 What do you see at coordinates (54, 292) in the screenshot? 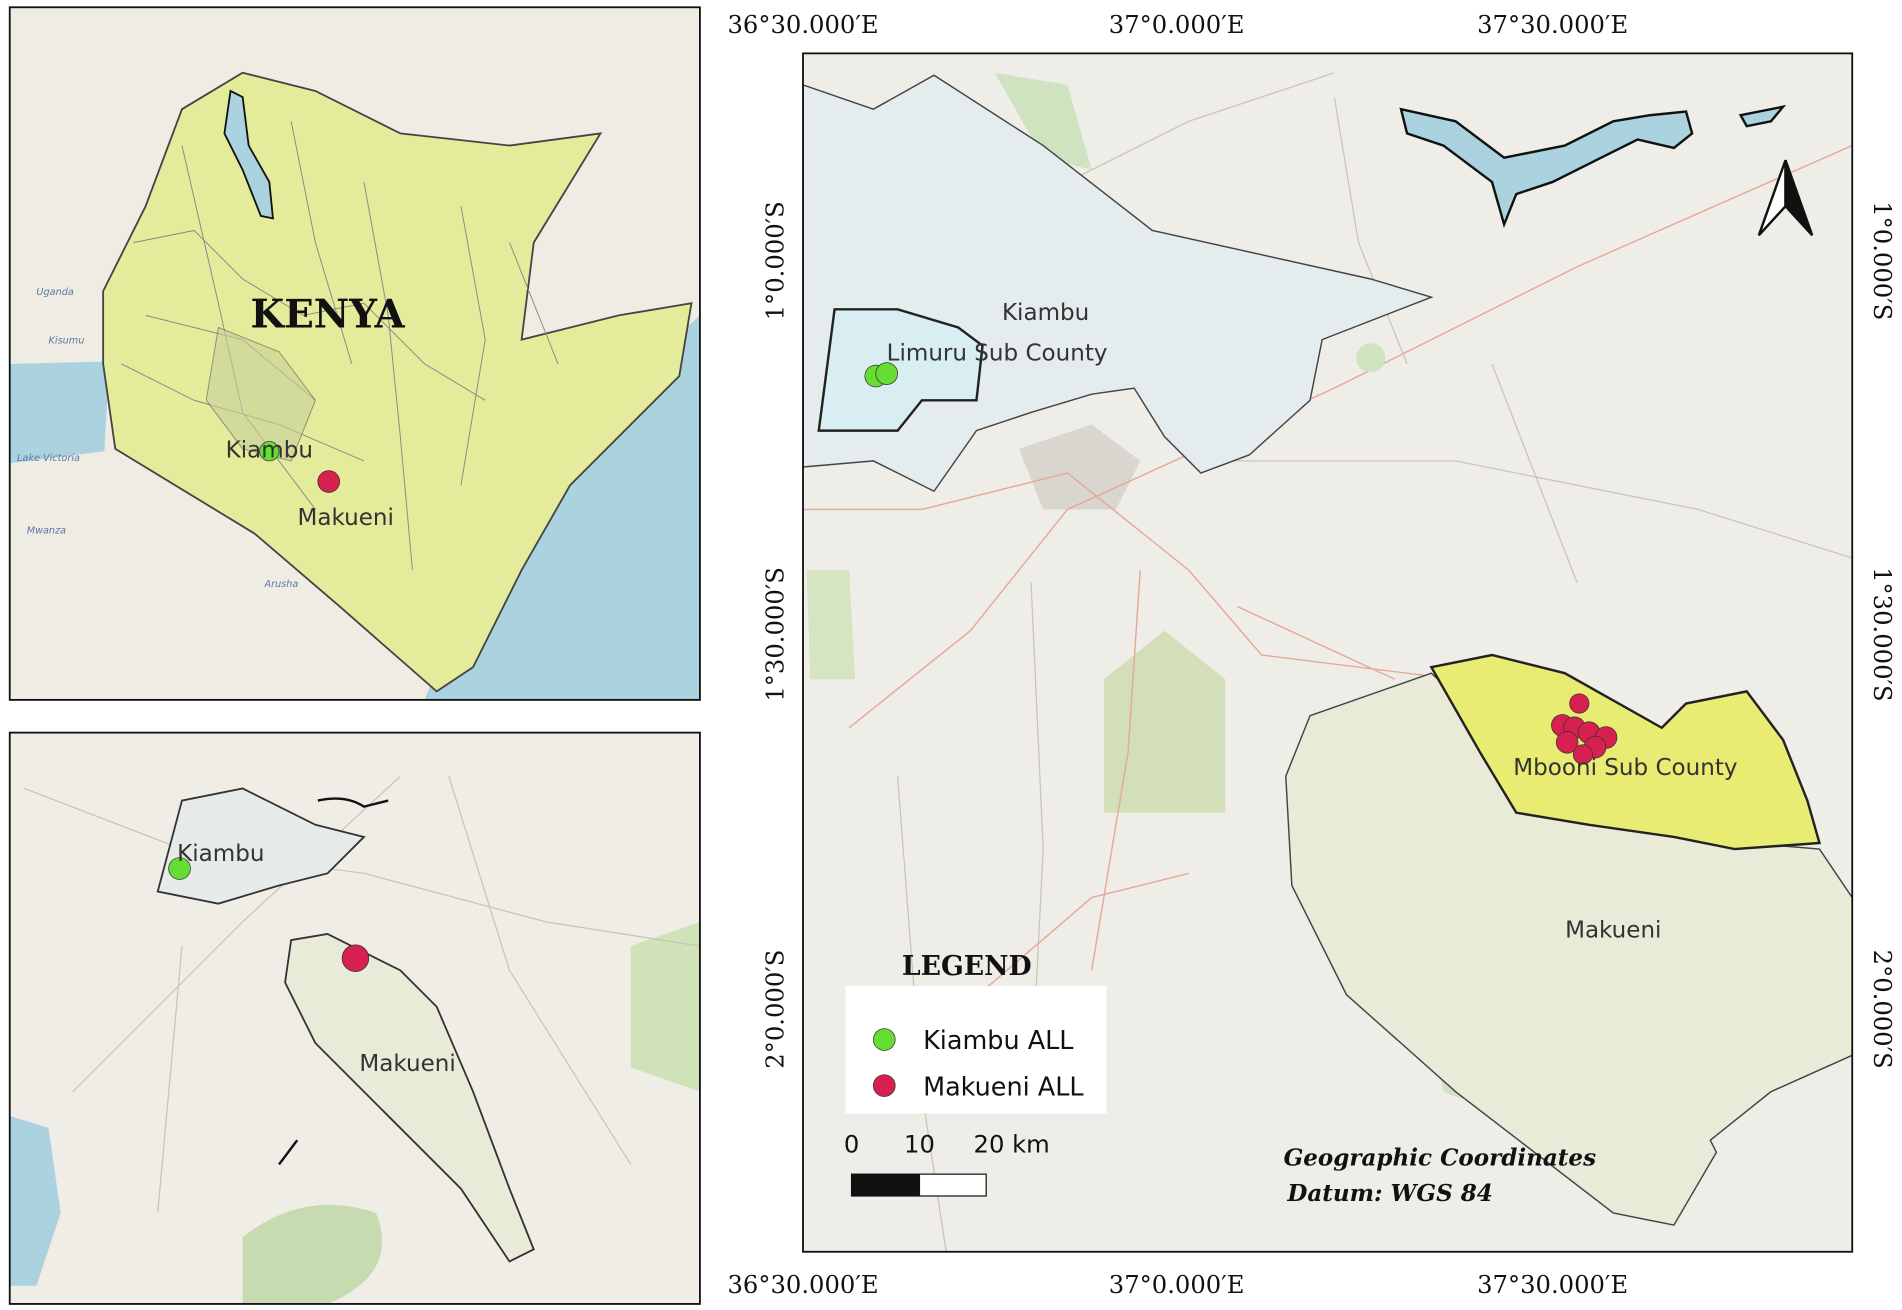
I see `basemap-label: Uganda` at bounding box center [54, 292].